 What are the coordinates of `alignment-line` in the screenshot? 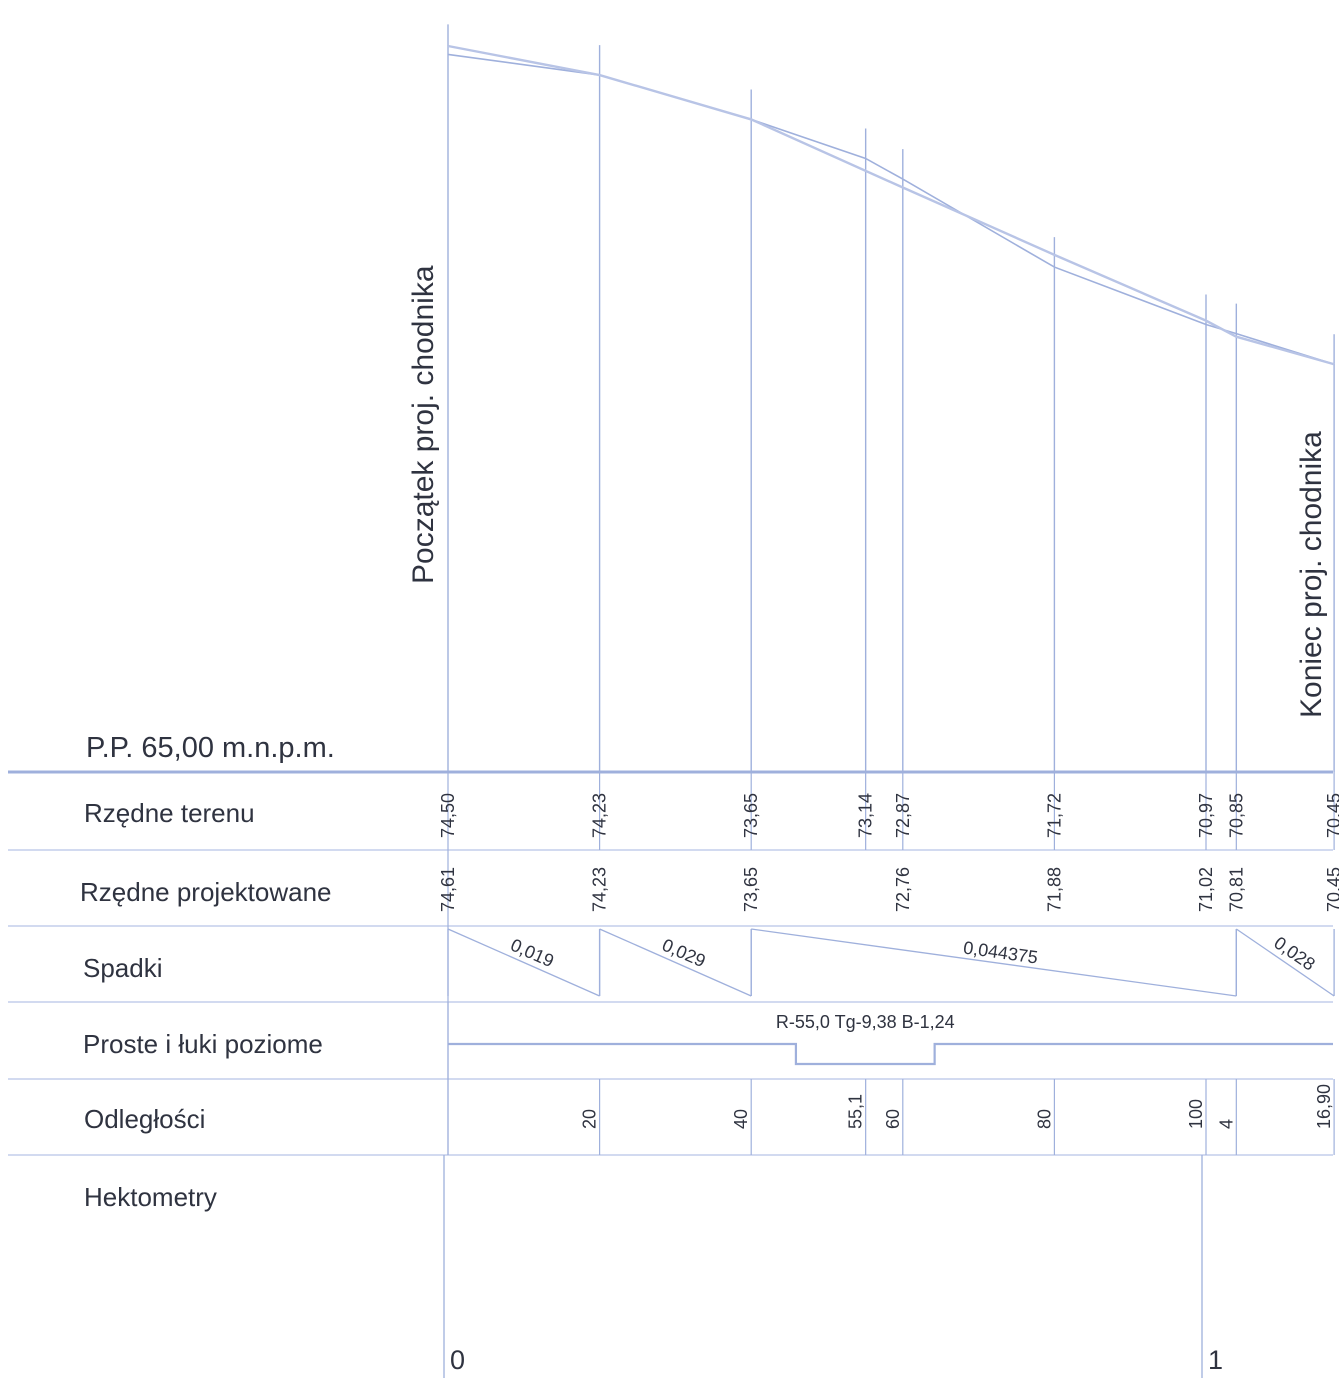 It's located at (890, 1054).